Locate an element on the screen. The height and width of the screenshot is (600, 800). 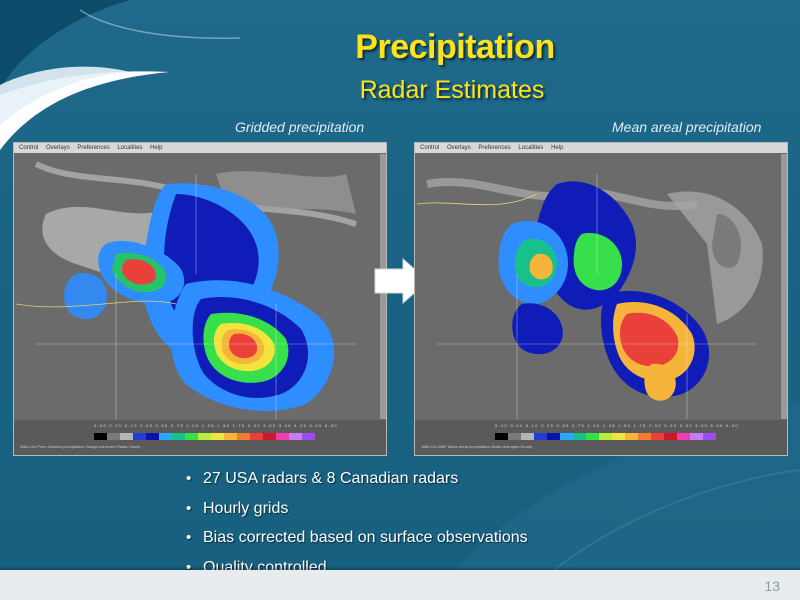
slide-subtitle: Radar Estimates is located at coordinates (452, 90).